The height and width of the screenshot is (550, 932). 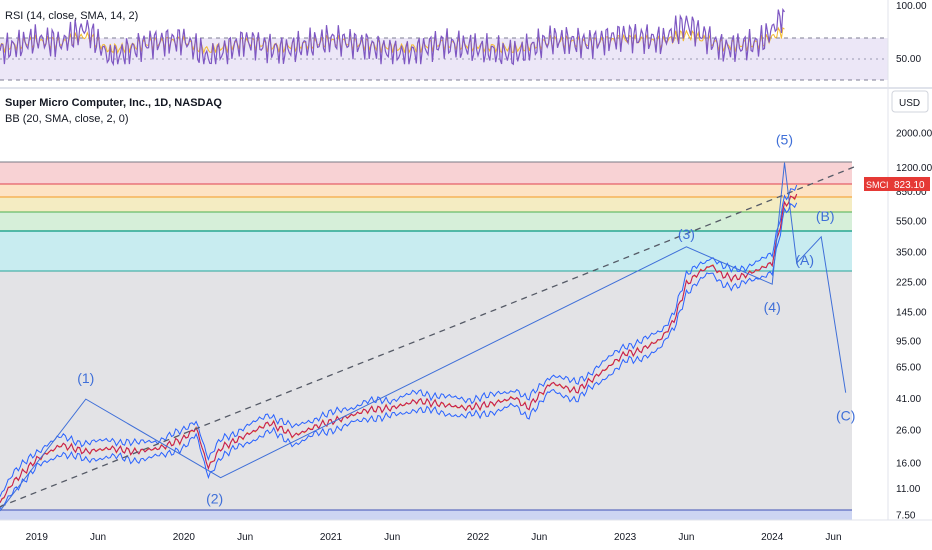 I want to click on zone-orange, so click(x=426, y=190).